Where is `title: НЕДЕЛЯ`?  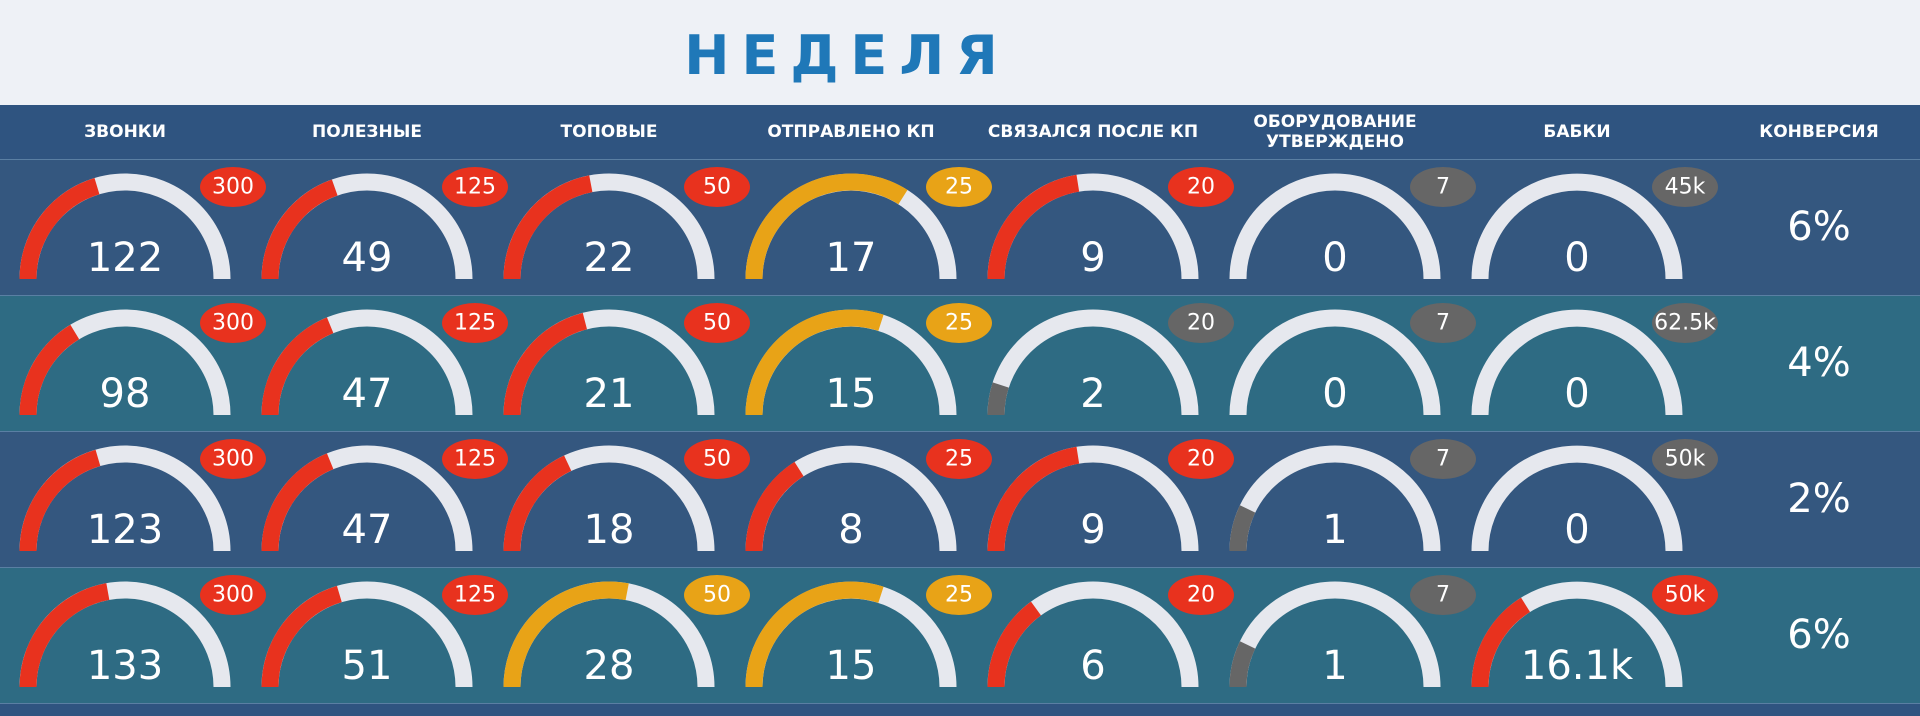 title: НЕДЕЛЯ is located at coordinates (847, 55).